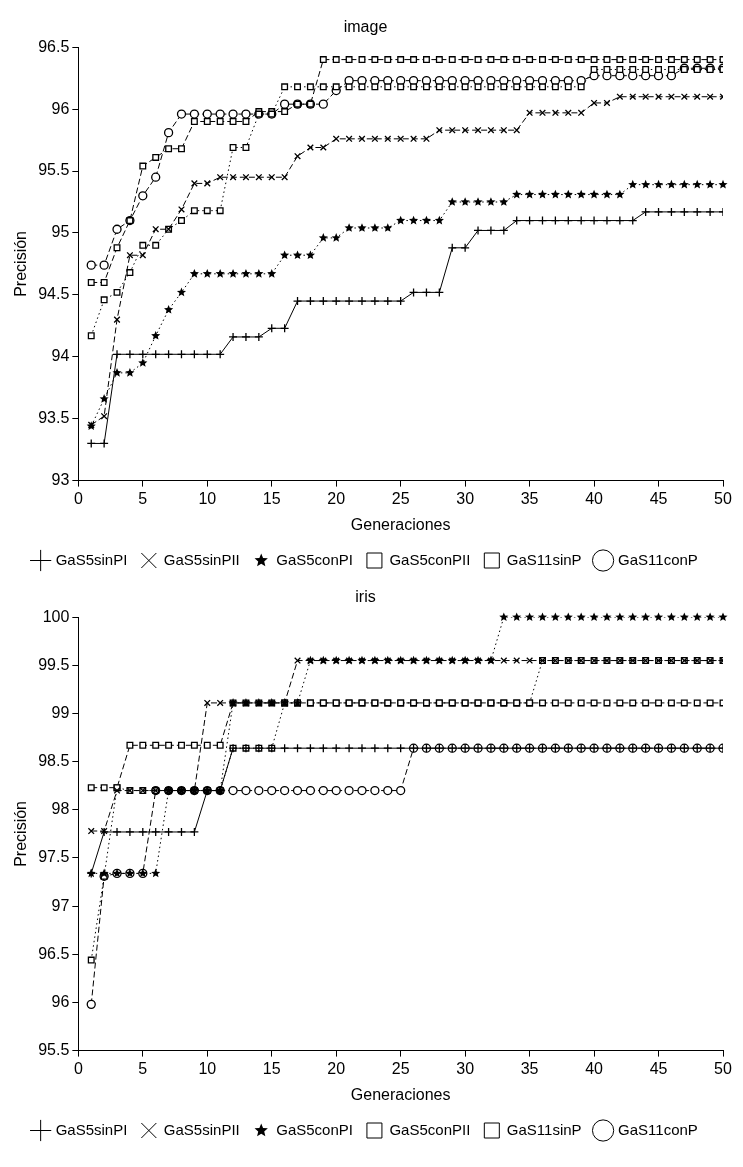 The image size is (743, 1167). Describe the element at coordinates (54, 857) in the screenshot. I see `y-tick-label: 97.5` at that location.